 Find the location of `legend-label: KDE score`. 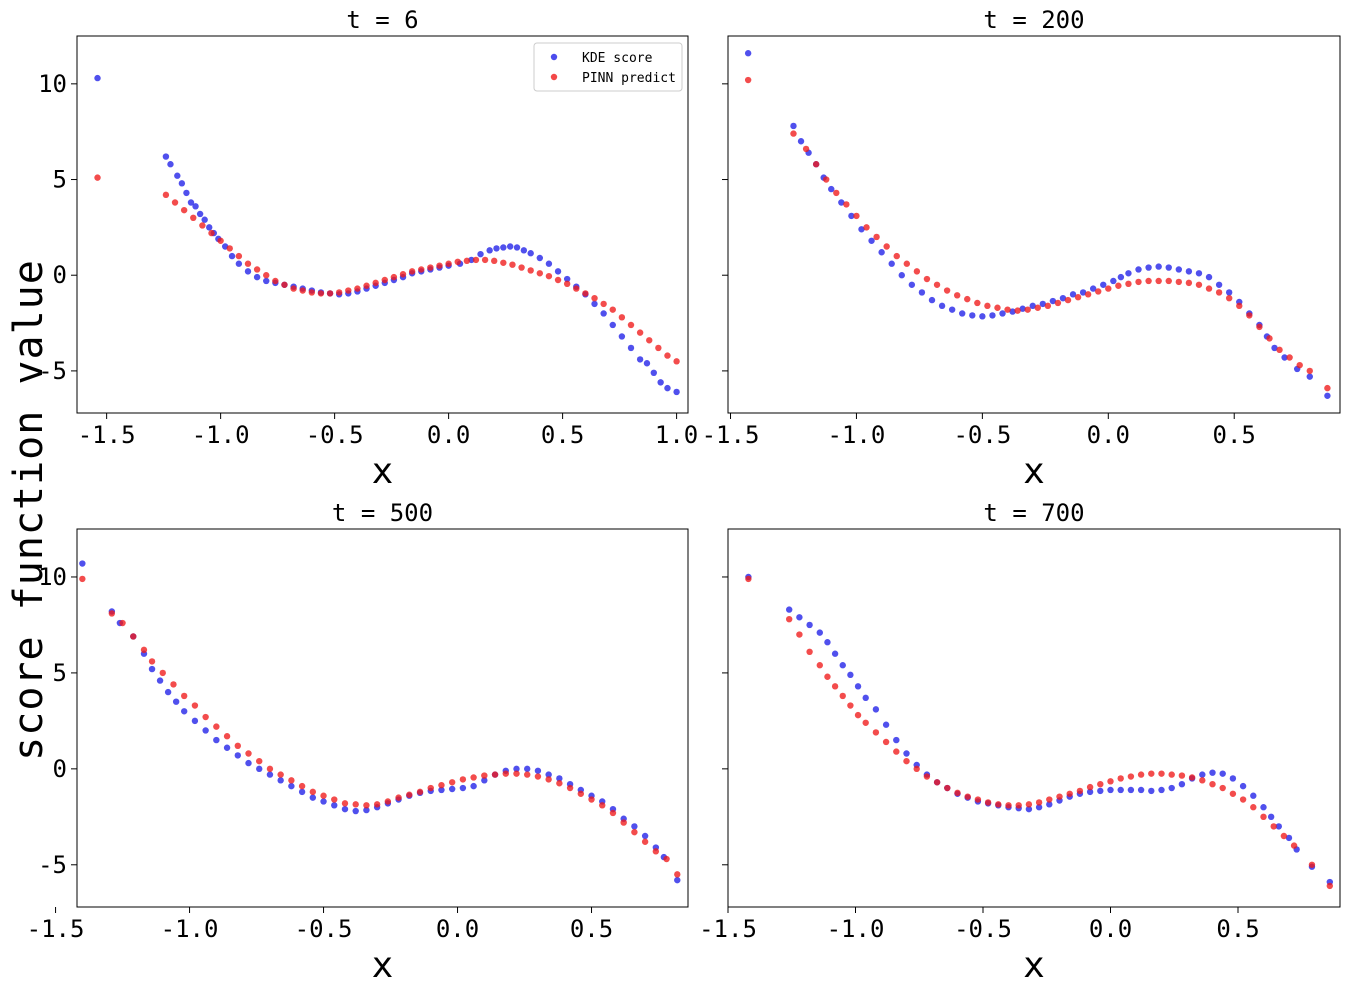

legend-label: KDE score is located at coordinates (617, 58).